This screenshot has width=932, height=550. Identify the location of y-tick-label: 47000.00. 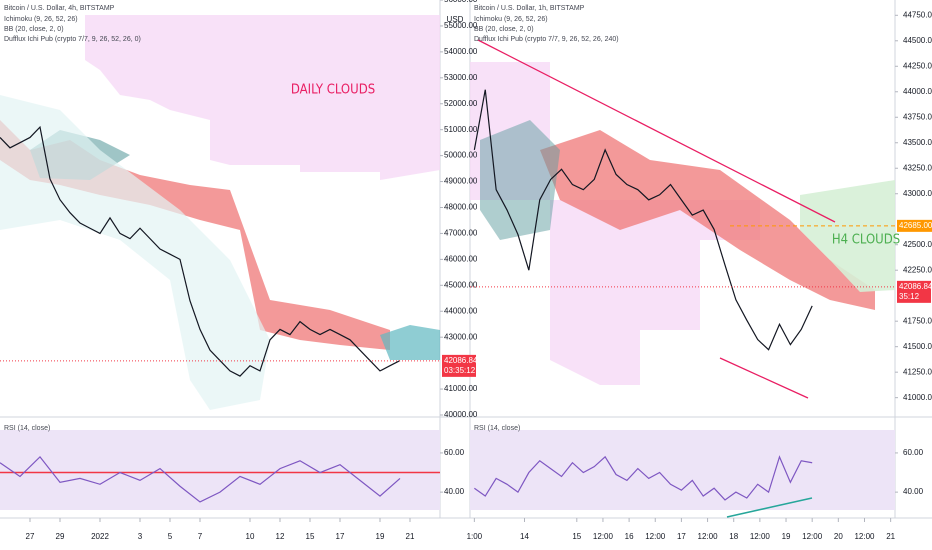
(461, 233).